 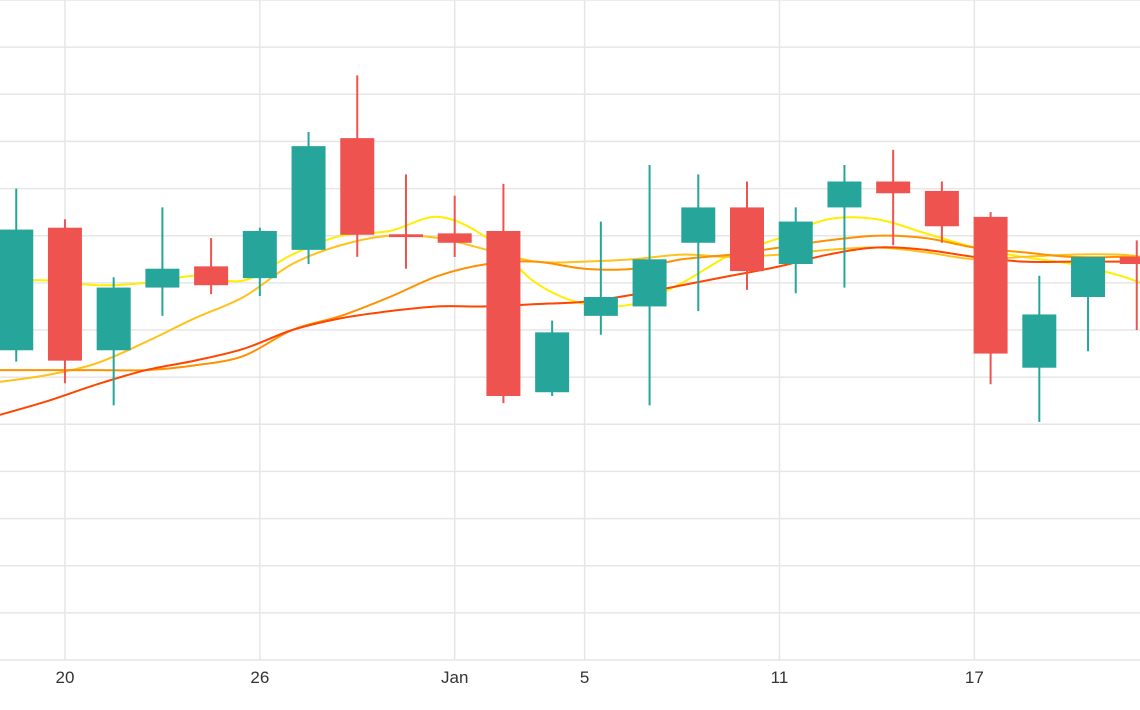 What do you see at coordinates (454, 677) in the screenshot?
I see `x-tick-label: Jan` at bounding box center [454, 677].